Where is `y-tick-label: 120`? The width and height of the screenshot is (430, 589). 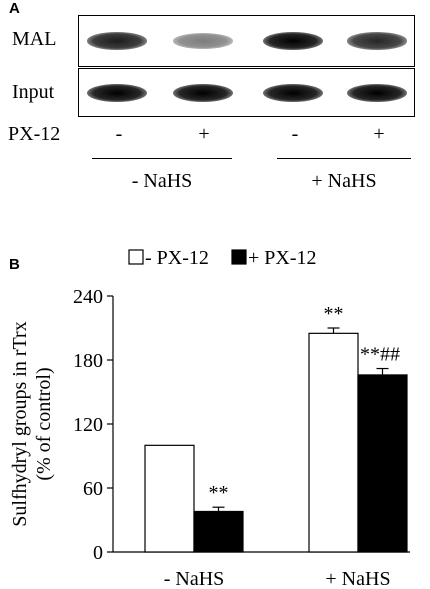 y-tick-label: 120 is located at coordinates (88, 425).